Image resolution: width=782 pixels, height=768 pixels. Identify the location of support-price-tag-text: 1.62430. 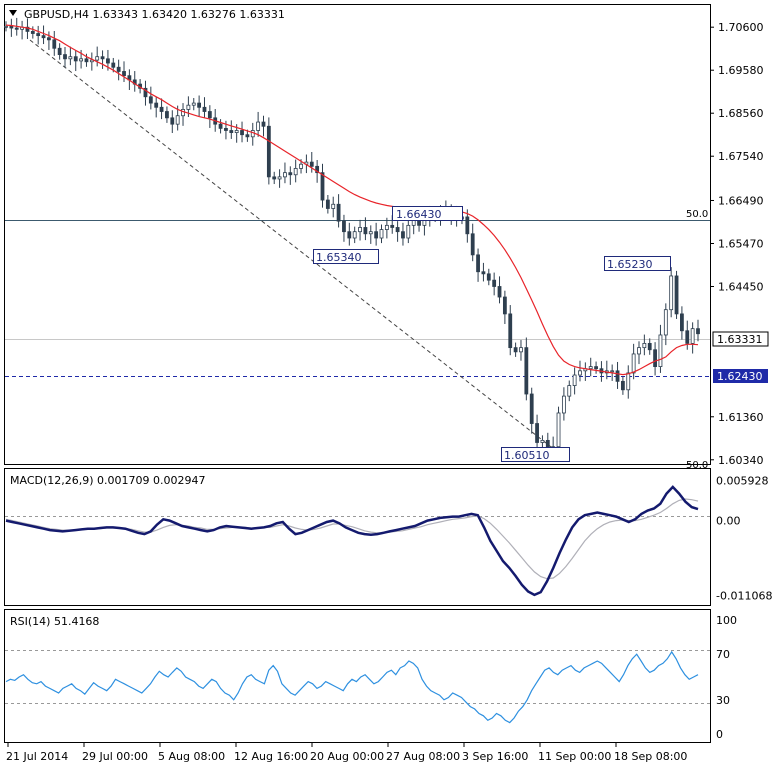
(740, 376).